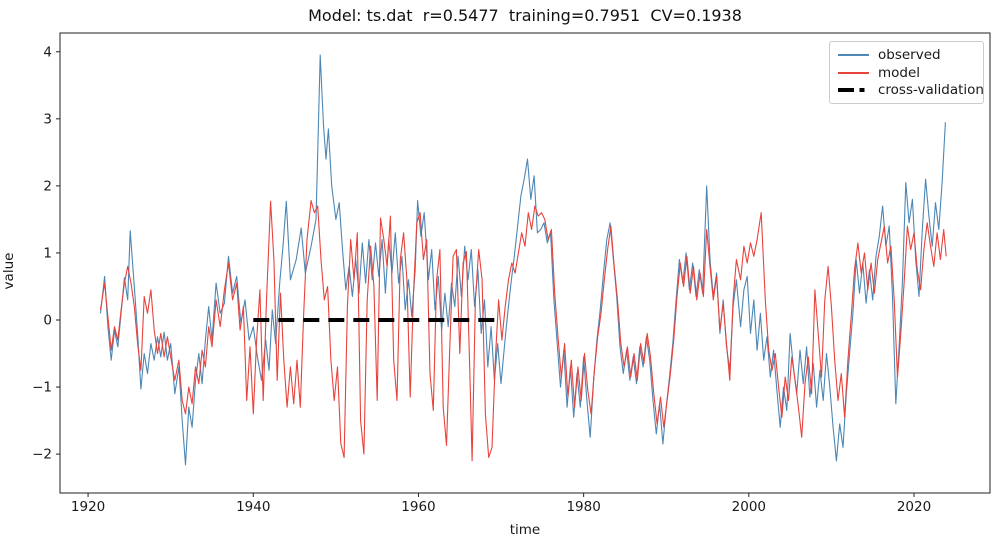 Image resolution: width=999 pixels, height=547 pixels. I want to click on legend: observed model cross-validation, so click(906, 72).